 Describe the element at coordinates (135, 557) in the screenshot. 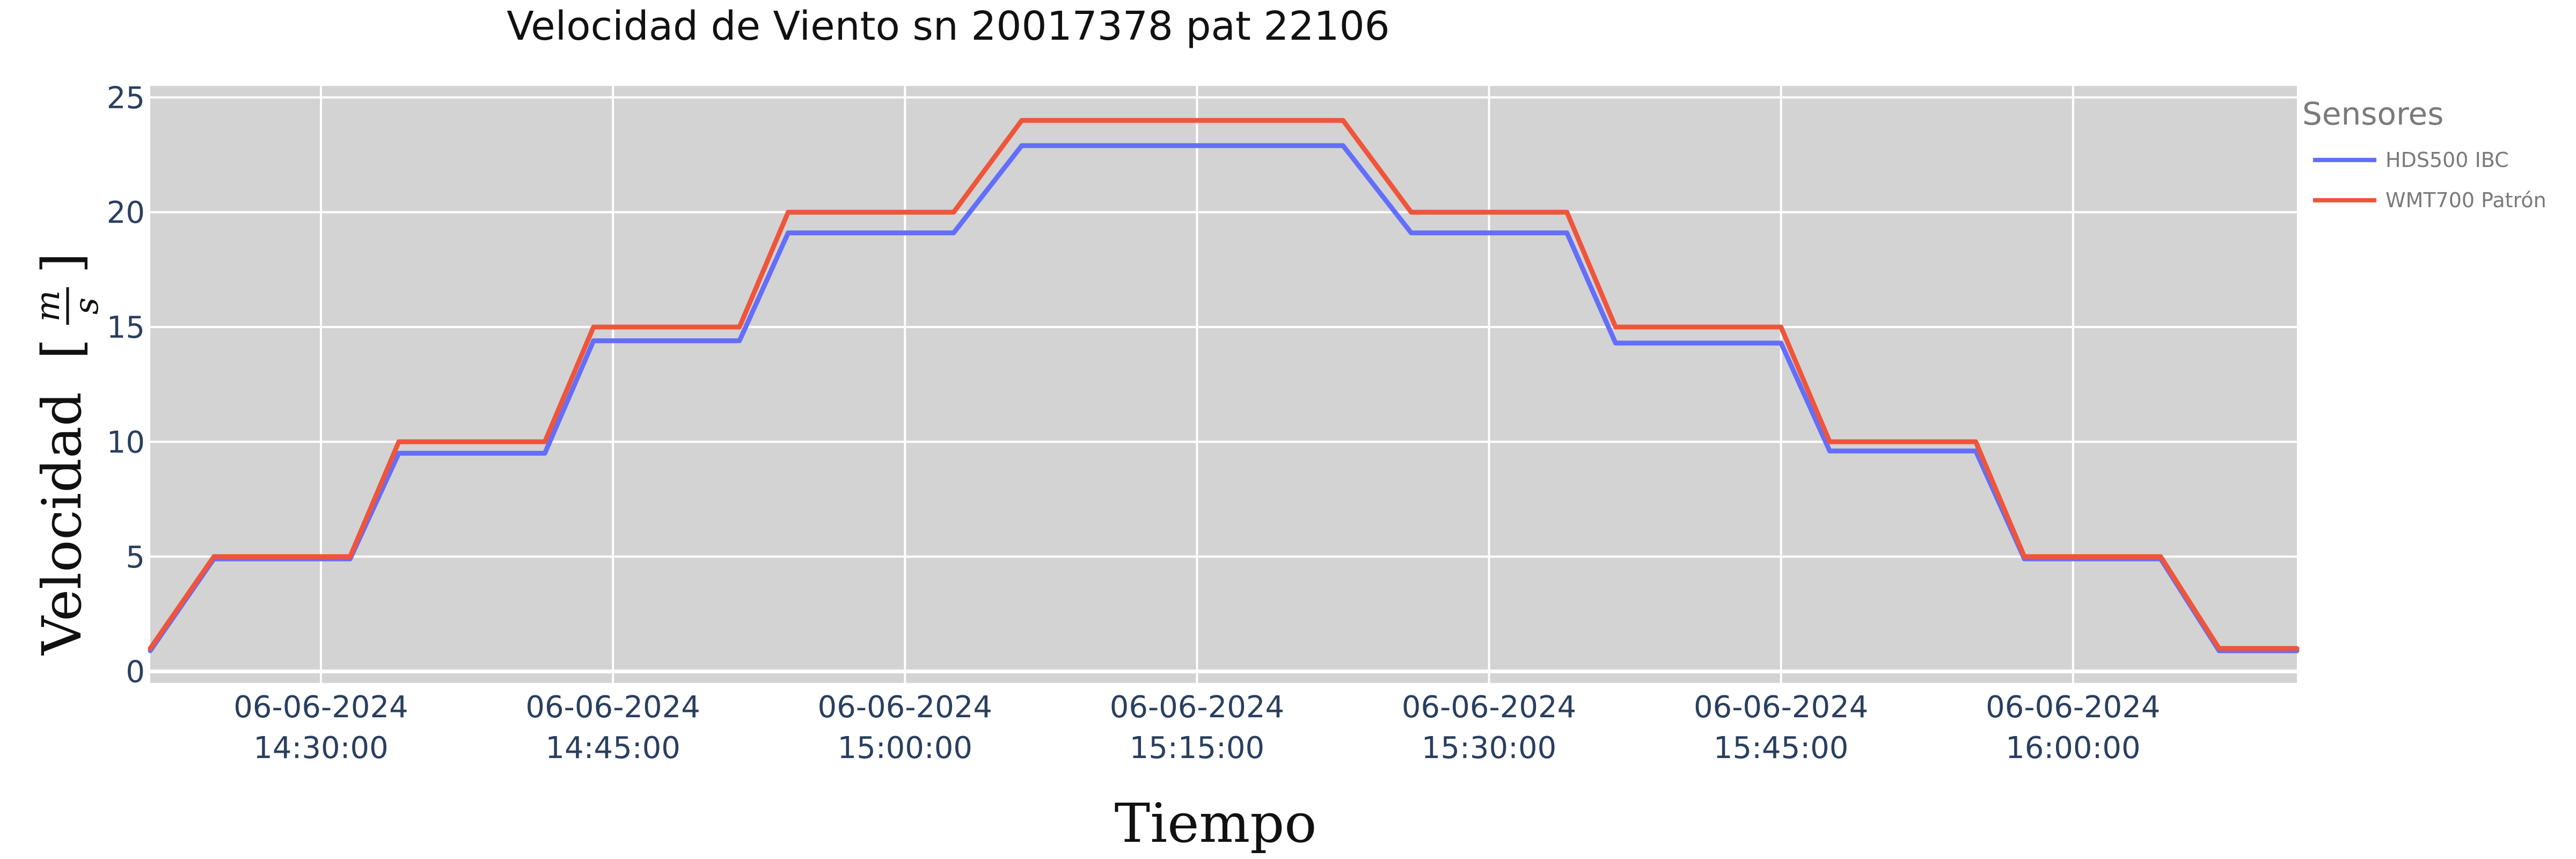

I see `y-tick-label: 5` at that location.